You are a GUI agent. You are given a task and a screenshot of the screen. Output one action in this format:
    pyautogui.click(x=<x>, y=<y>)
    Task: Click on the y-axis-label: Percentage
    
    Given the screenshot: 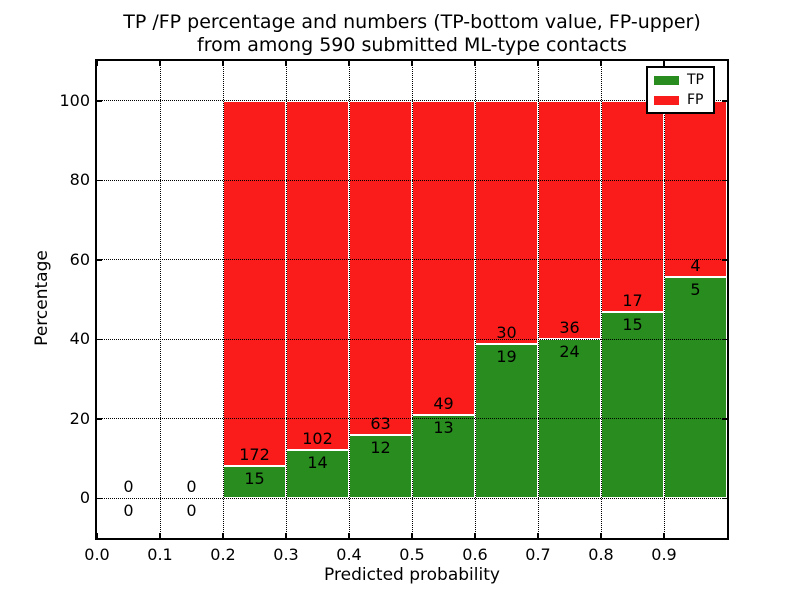 What is the action you would take?
    pyautogui.click(x=42, y=298)
    